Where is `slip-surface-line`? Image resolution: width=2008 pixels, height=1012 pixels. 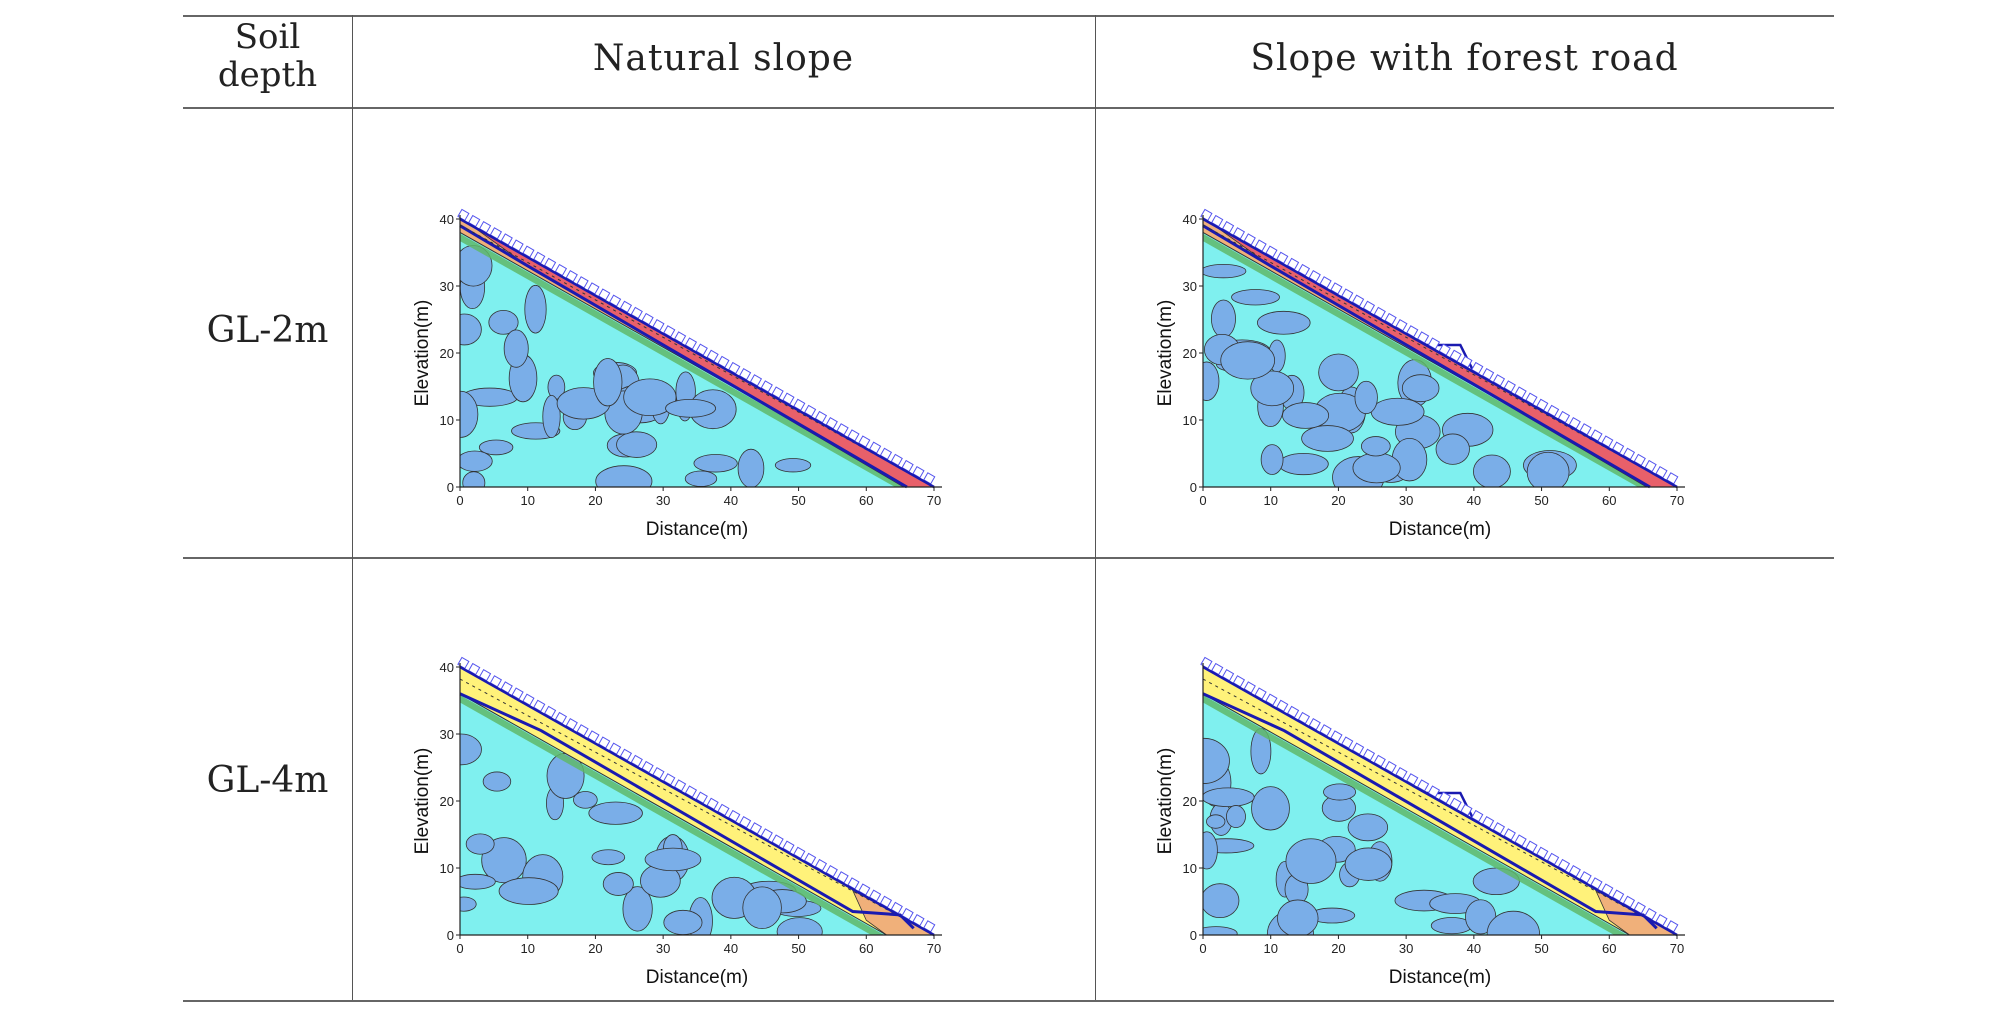
slip-surface-line is located at coordinates (683, 356).